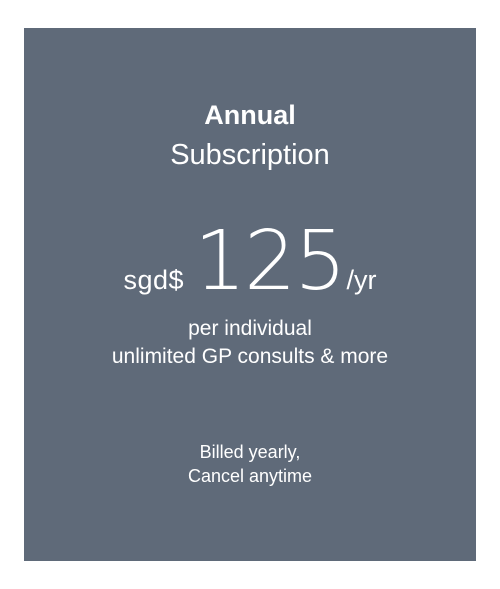 This screenshot has width=500, height=589. I want to click on price-currency: sgd$, so click(154, 280).